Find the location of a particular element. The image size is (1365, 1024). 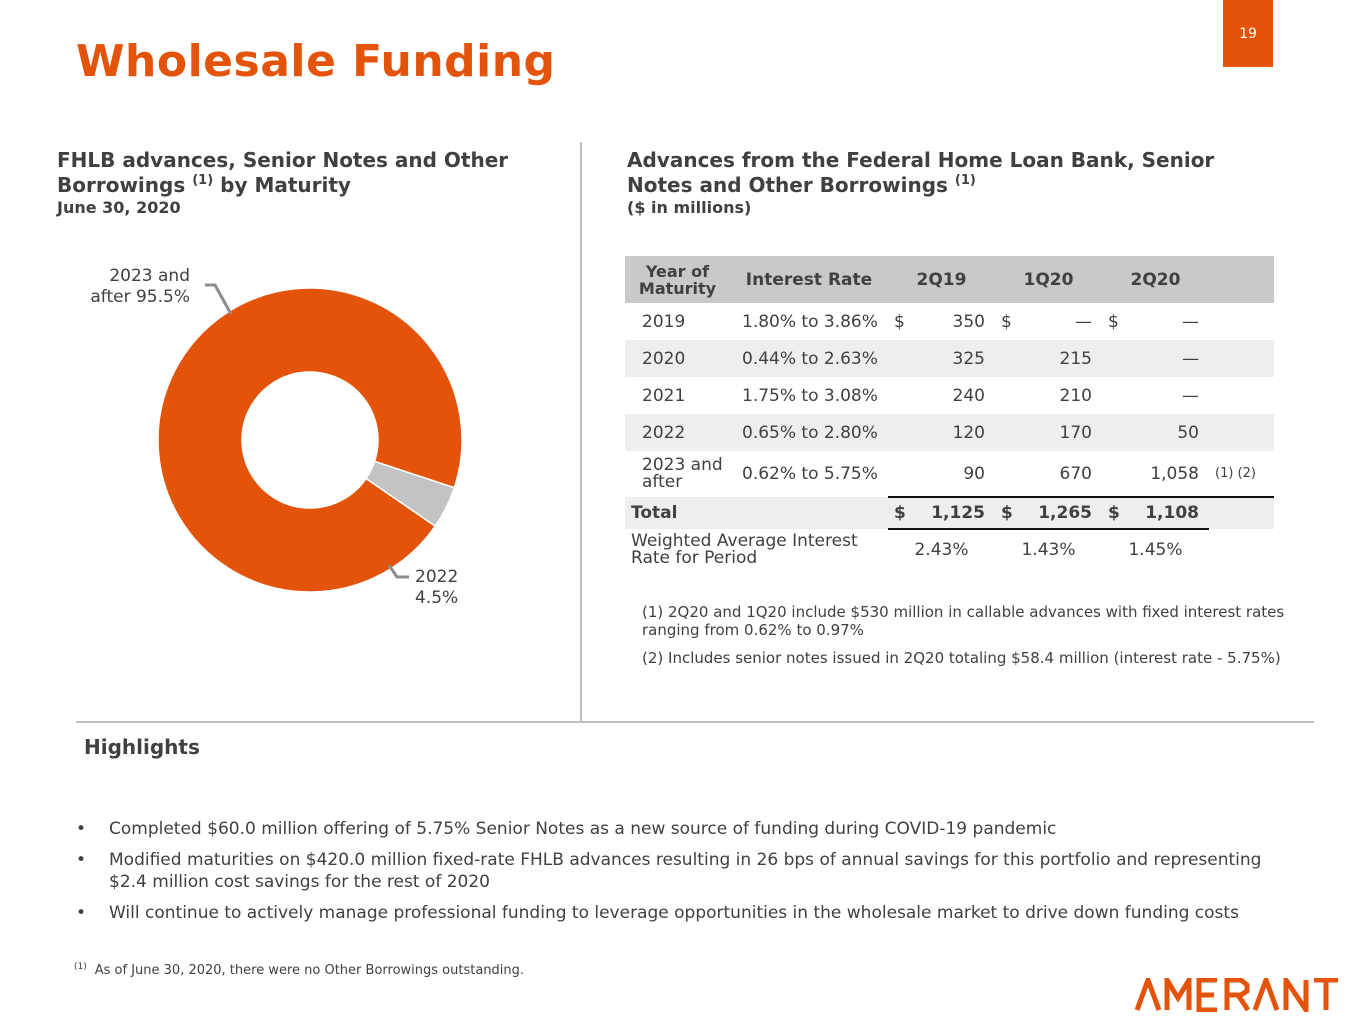

cell-wair-1q20: 1.43% is located at coordinates (1048, 550).